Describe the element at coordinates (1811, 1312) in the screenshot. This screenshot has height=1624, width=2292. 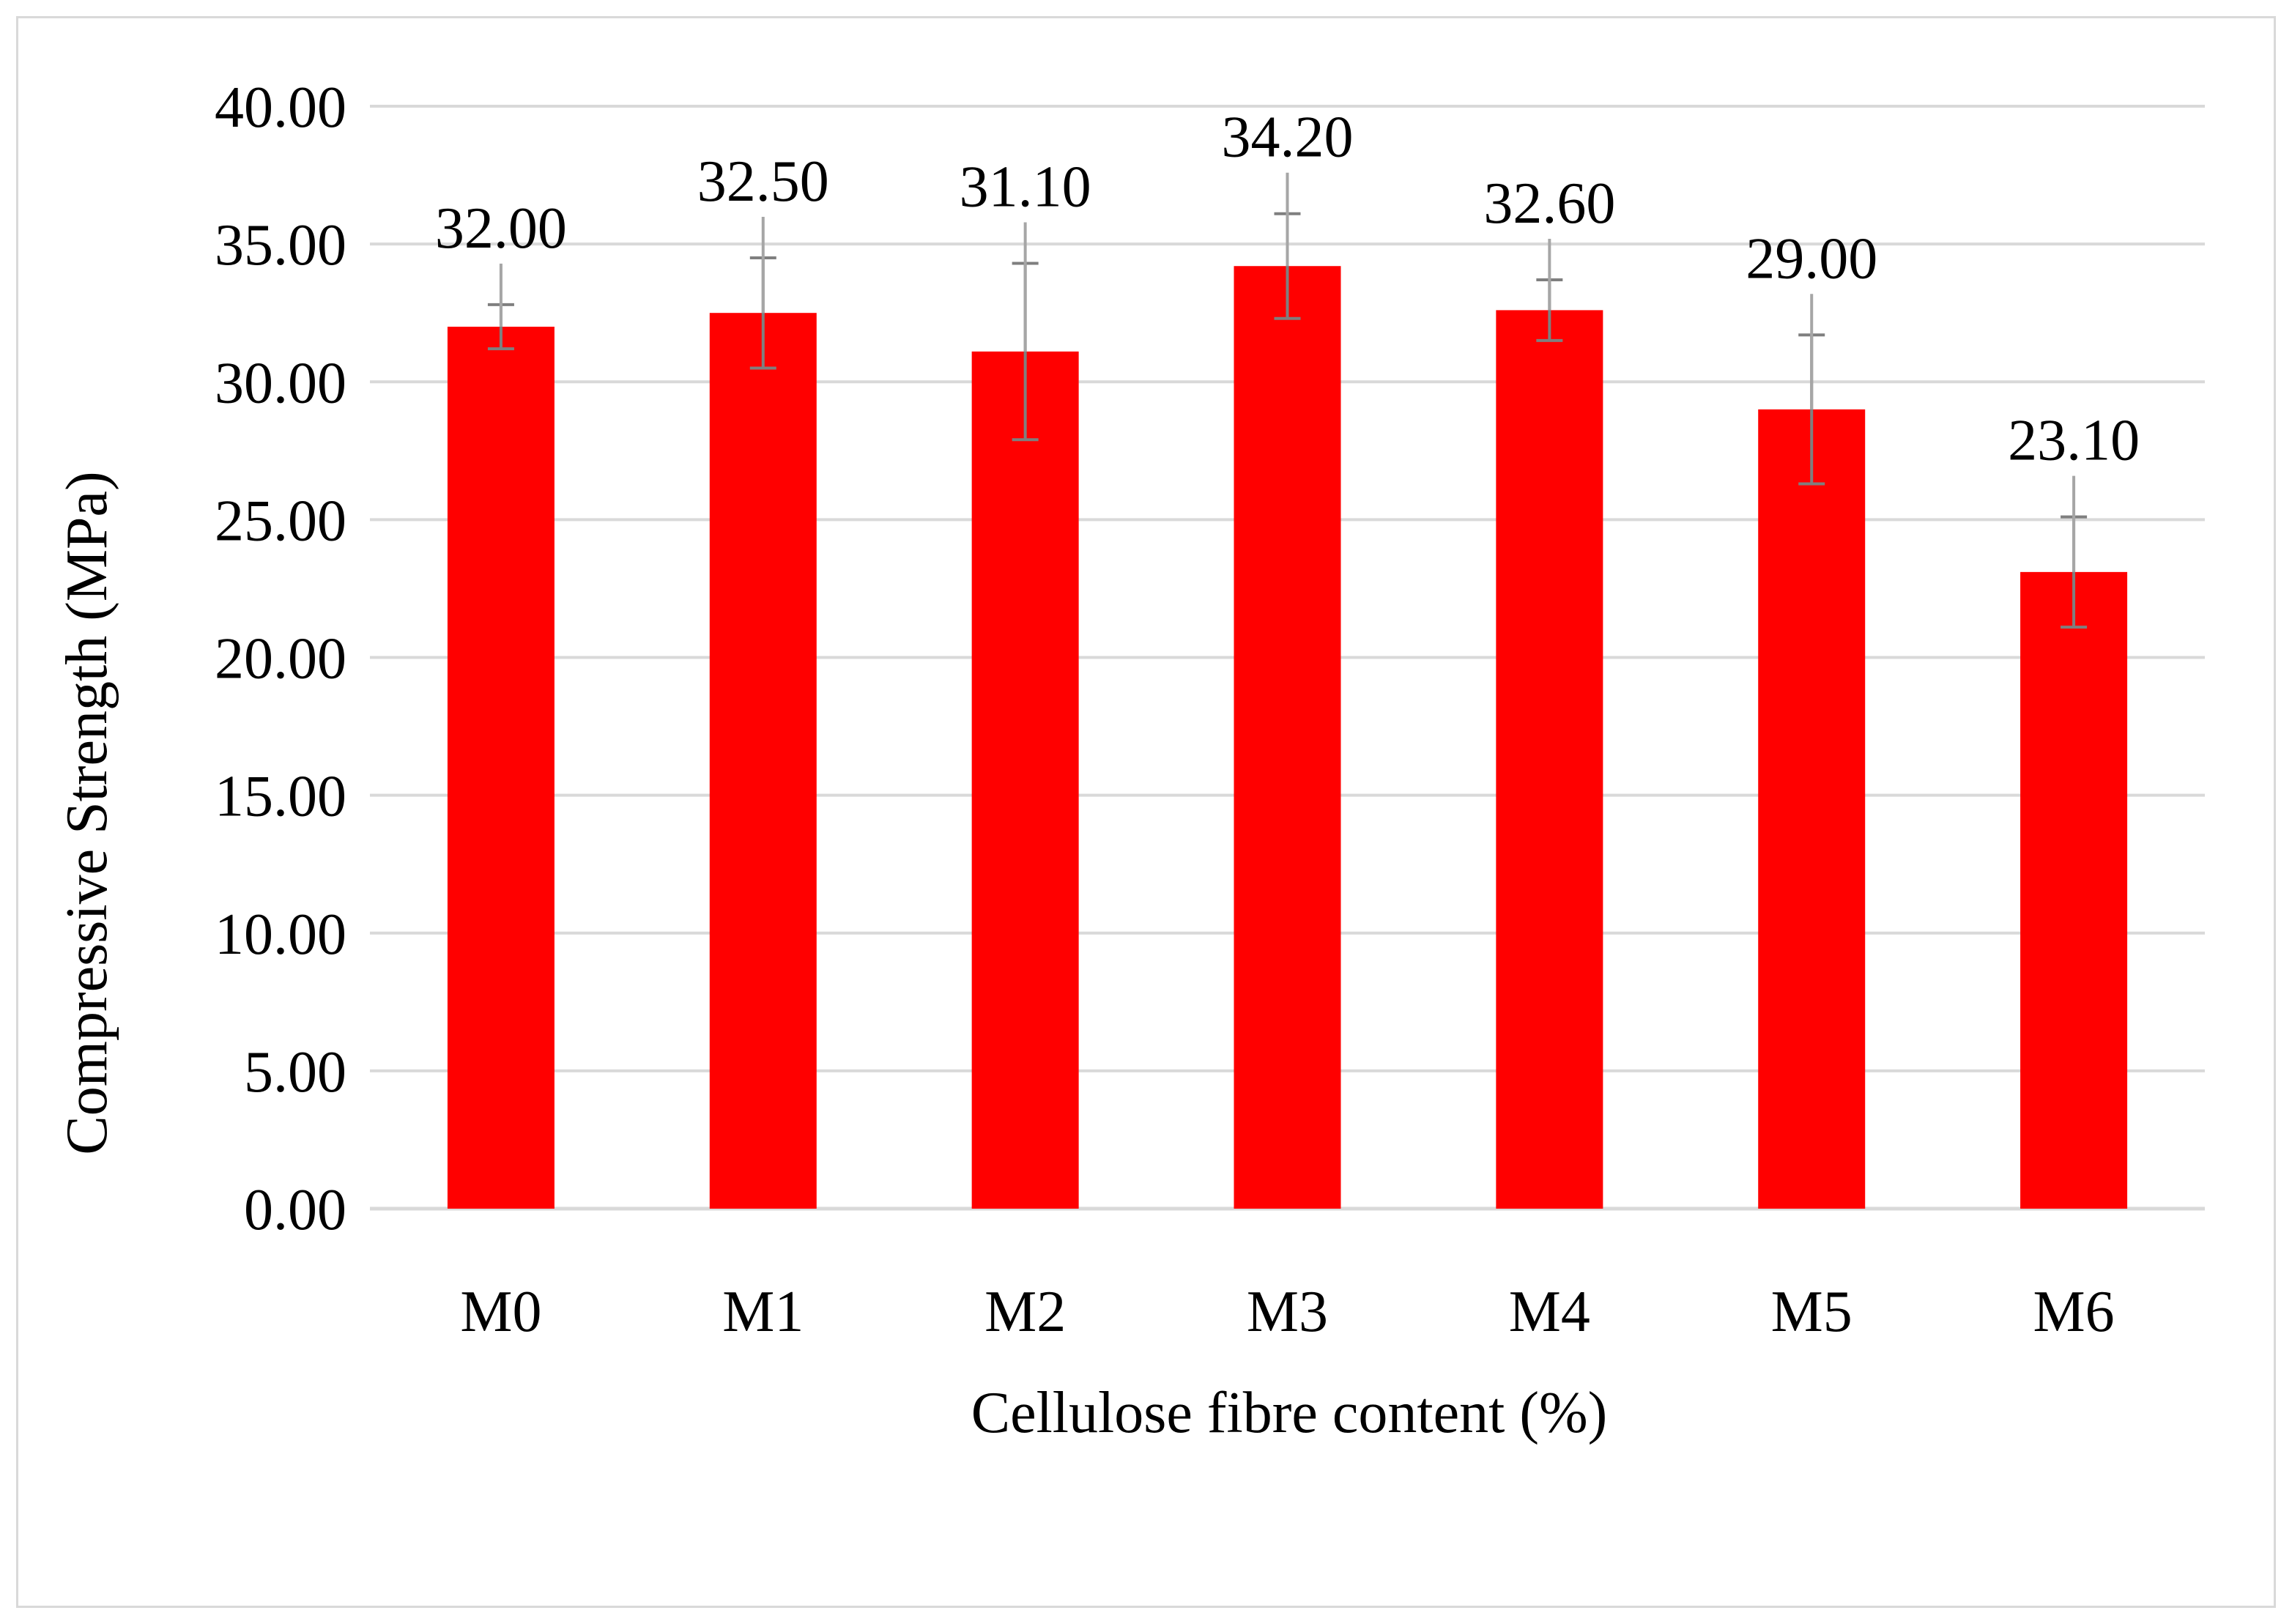
I see `x-tick-label: M5` at that location.